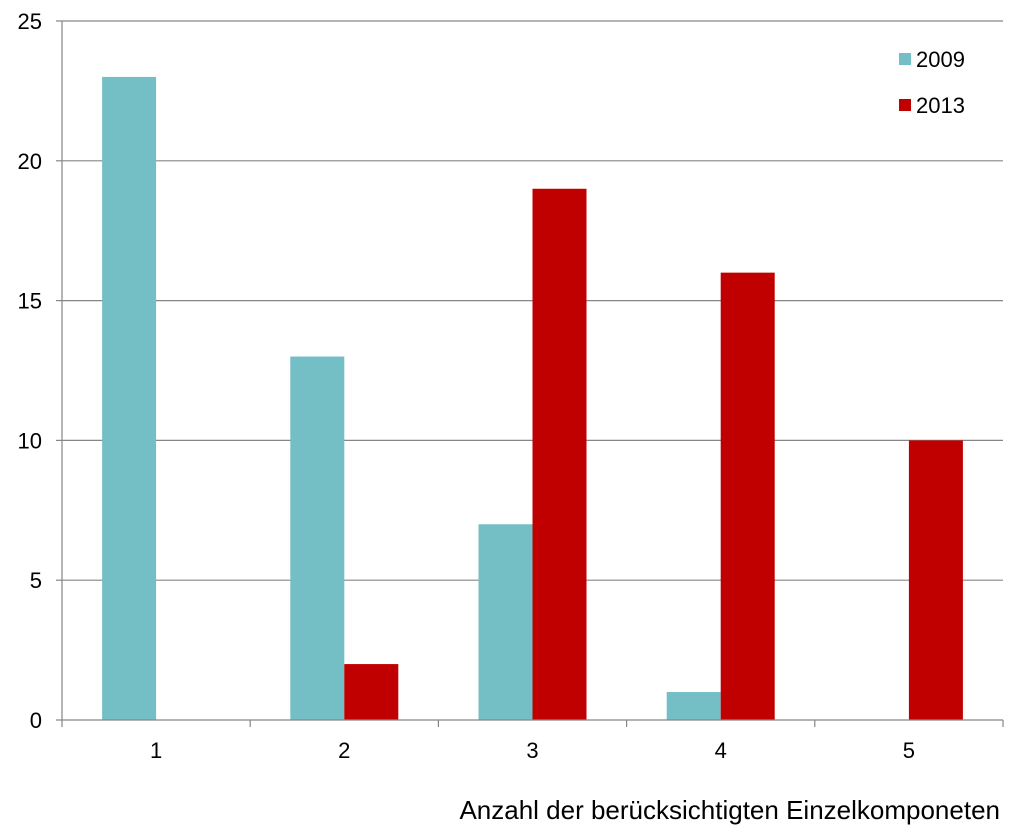 Image resolution: width=1009 pixels, height=832 pixels. What do you see at coordinates (532, 750) in the screenshot?
I see `x-tick-label: 3` at bounding box center [532, 750].